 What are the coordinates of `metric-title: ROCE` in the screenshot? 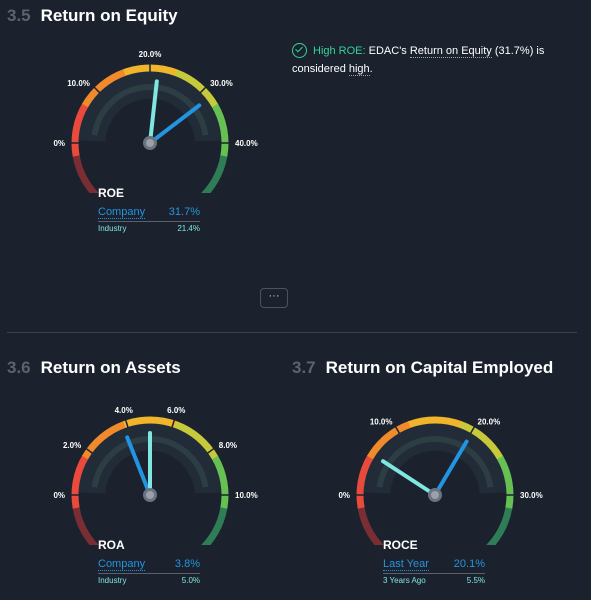 It's located at (400, 545).